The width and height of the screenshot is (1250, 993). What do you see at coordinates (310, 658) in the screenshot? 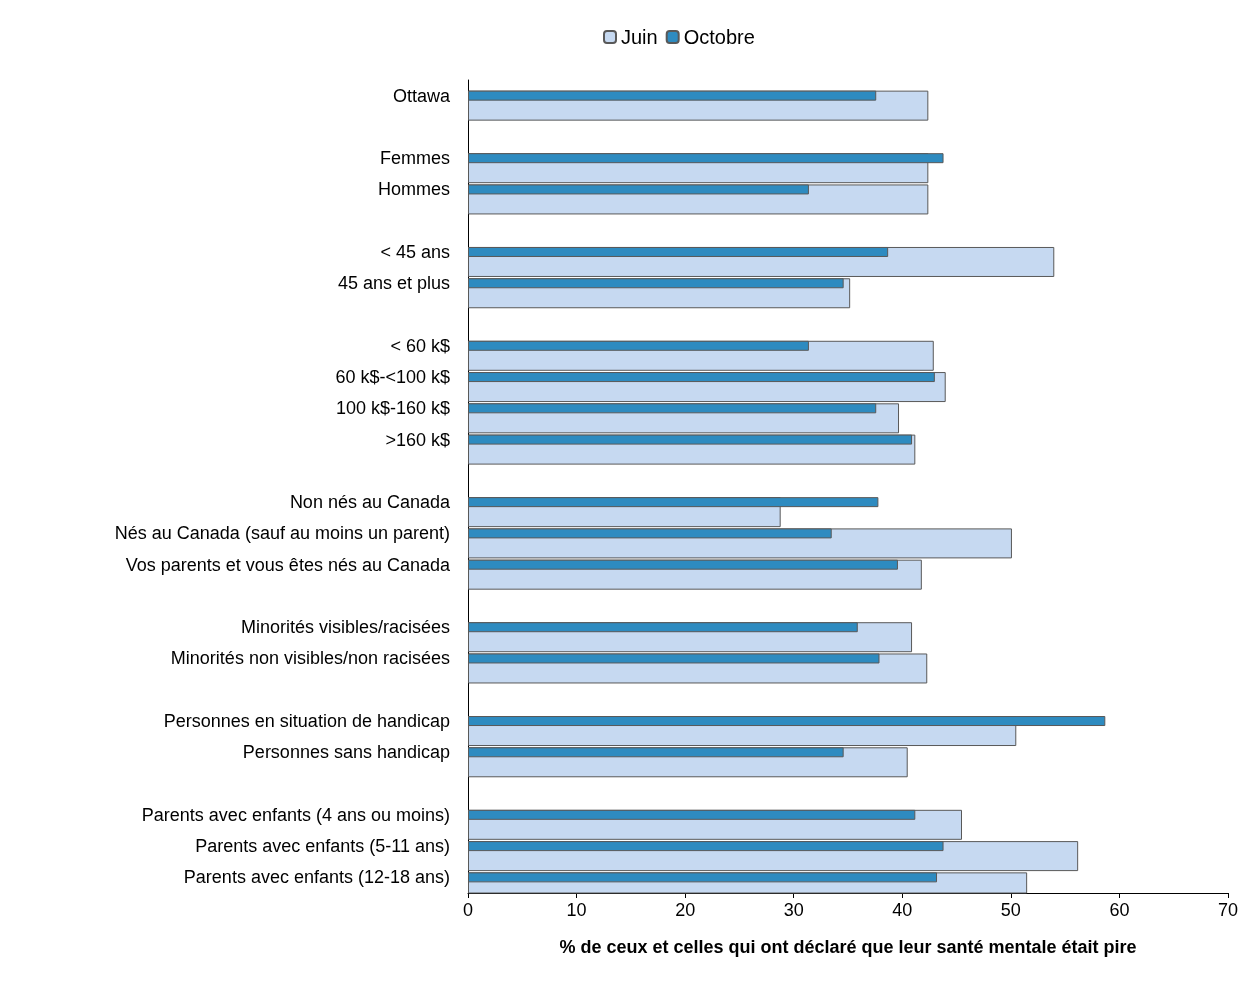
I see `y-tick-label: Minorités non visibles/non racisées` at bounding box center [310, 658].